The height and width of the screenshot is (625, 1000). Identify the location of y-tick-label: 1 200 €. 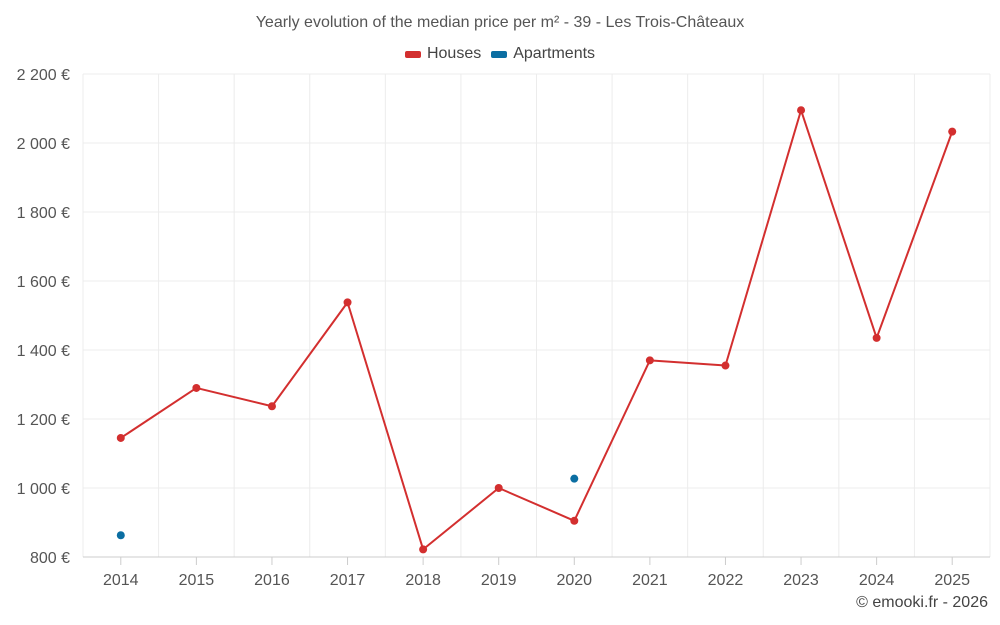
(43, 420).